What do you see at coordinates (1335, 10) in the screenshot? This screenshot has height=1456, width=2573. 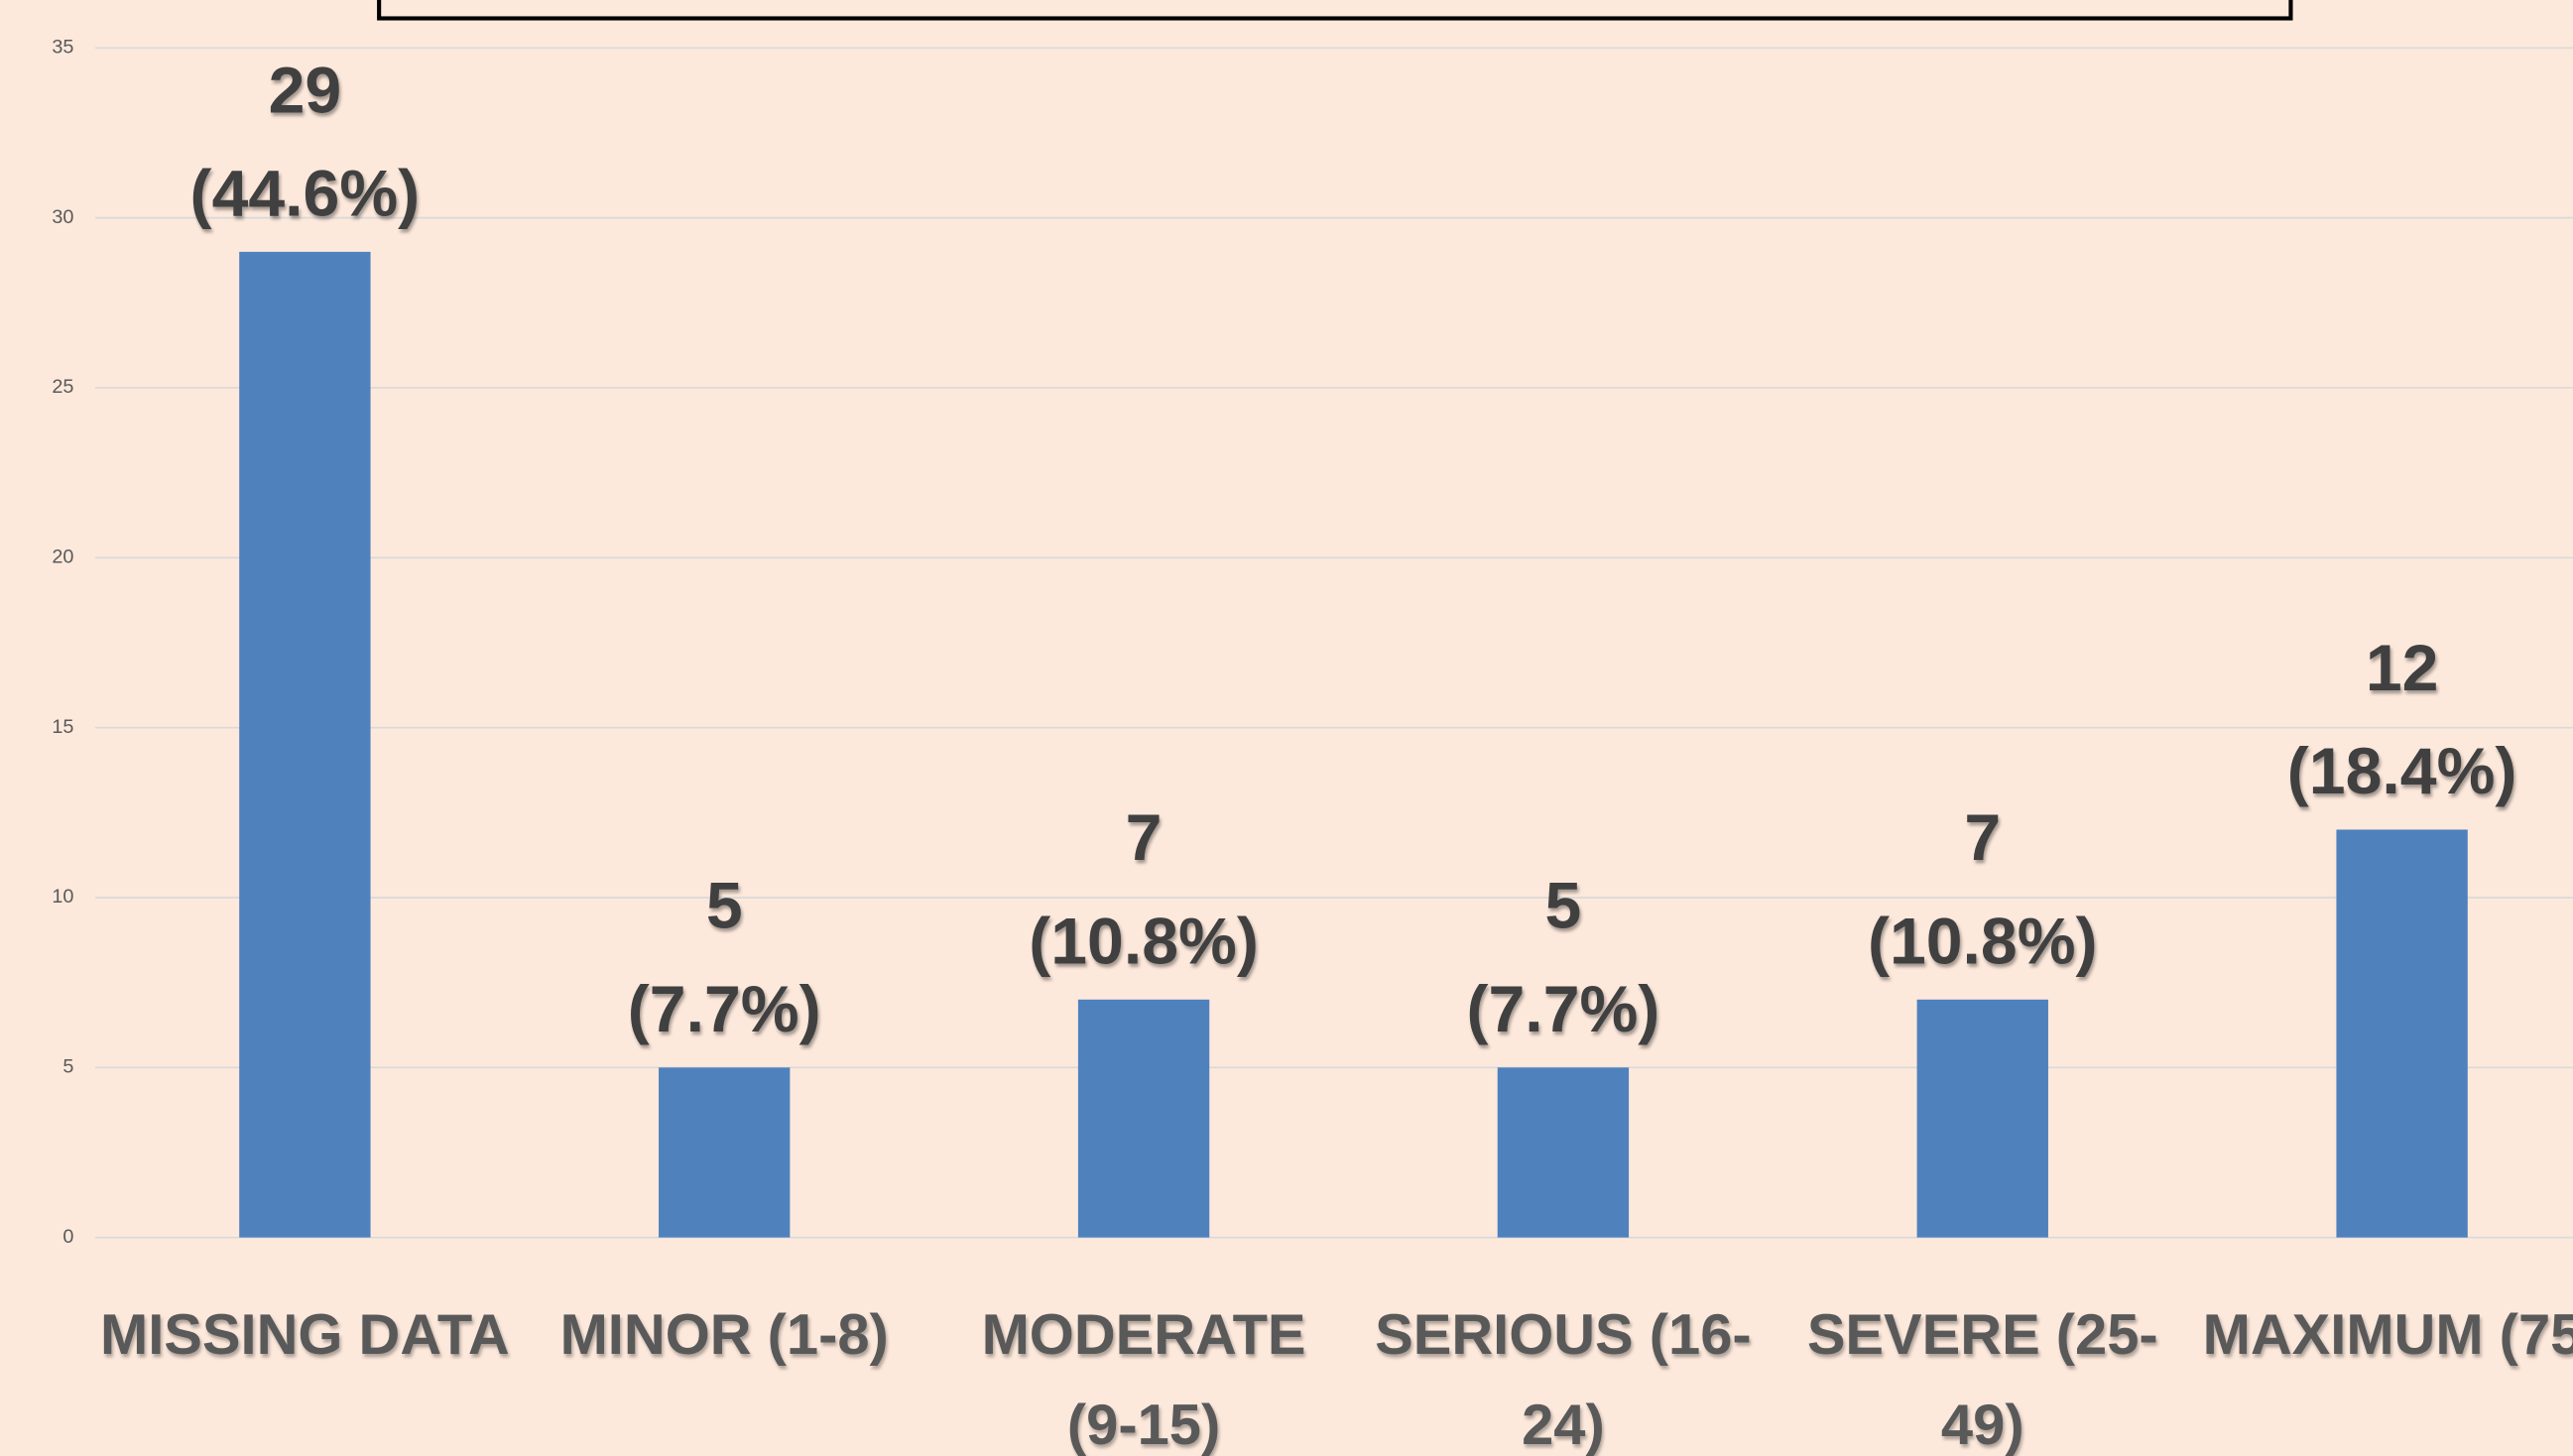 I see `title-box` at bounding box center [1335, 10].